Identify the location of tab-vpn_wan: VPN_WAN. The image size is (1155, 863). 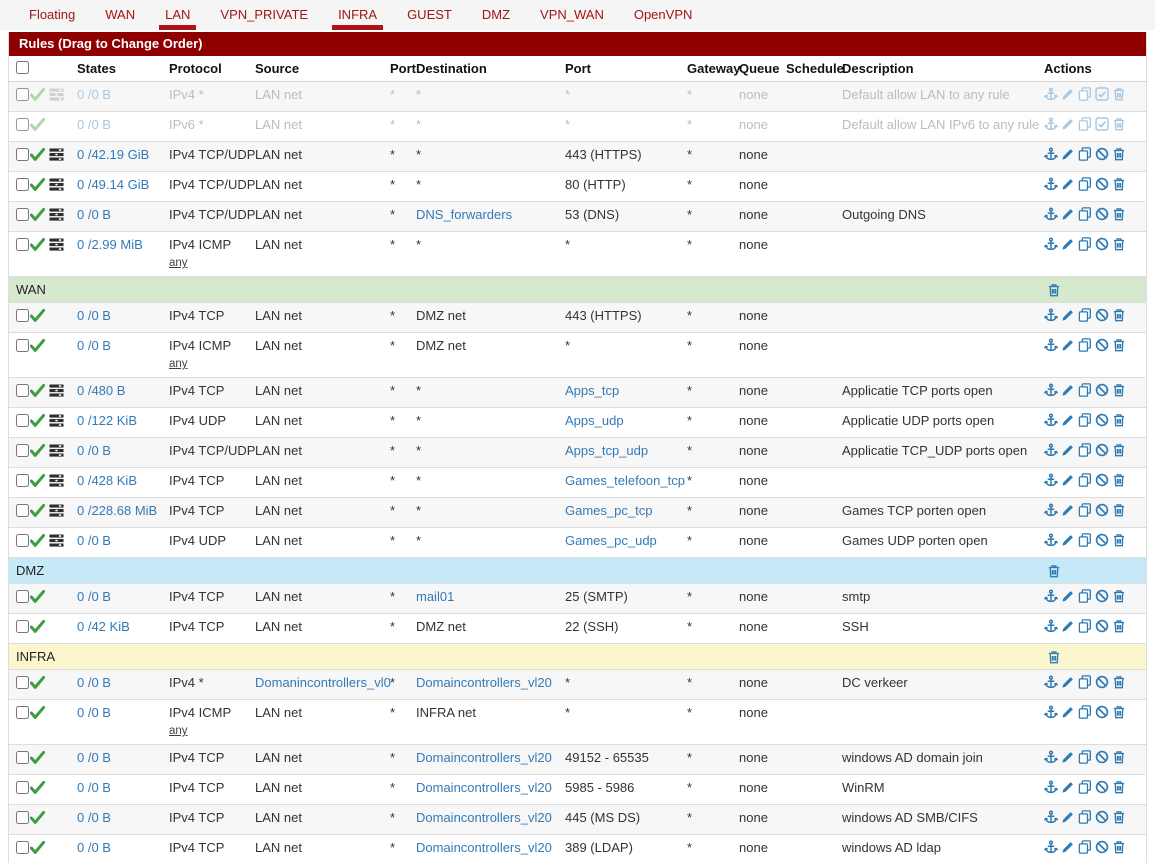
(572, 14).